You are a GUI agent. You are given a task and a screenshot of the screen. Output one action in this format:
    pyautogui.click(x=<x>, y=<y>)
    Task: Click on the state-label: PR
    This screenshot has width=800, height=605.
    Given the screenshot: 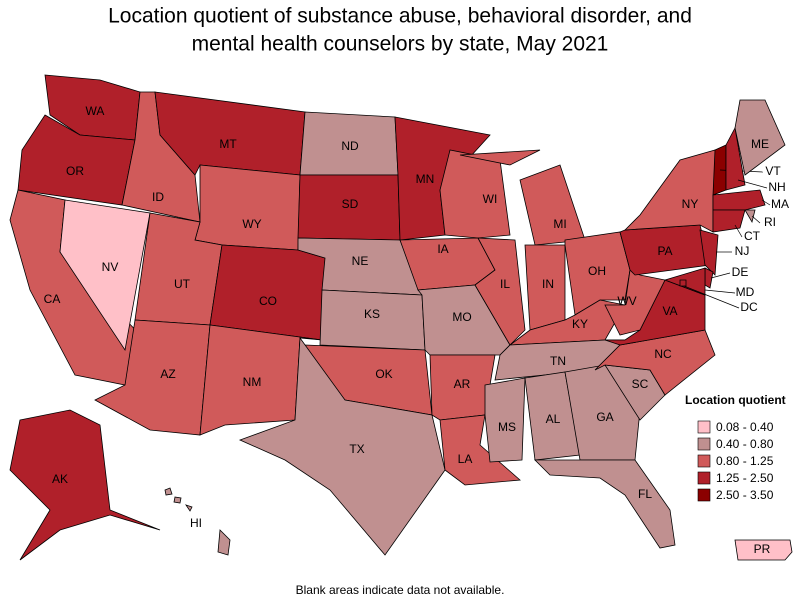 What is the action you would take?
    pyautogui.click(x=762, y=549)
    